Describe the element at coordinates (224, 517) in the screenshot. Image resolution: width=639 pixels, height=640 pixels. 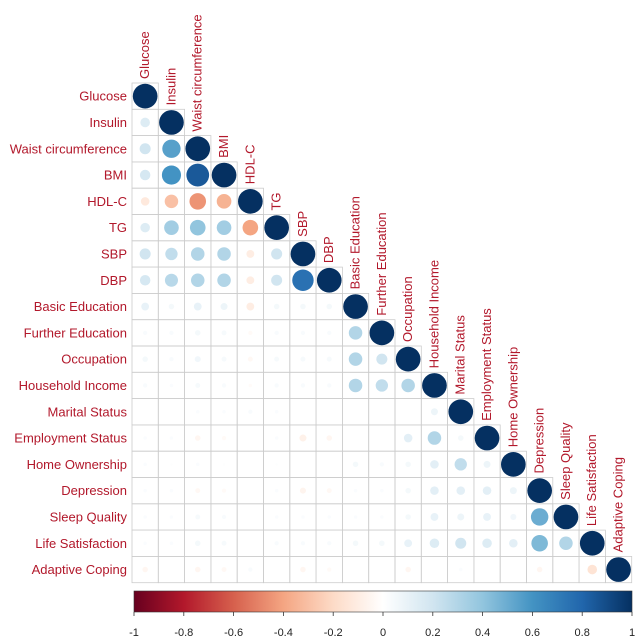
I see `corr-sleep-quality-bmi` at that location.